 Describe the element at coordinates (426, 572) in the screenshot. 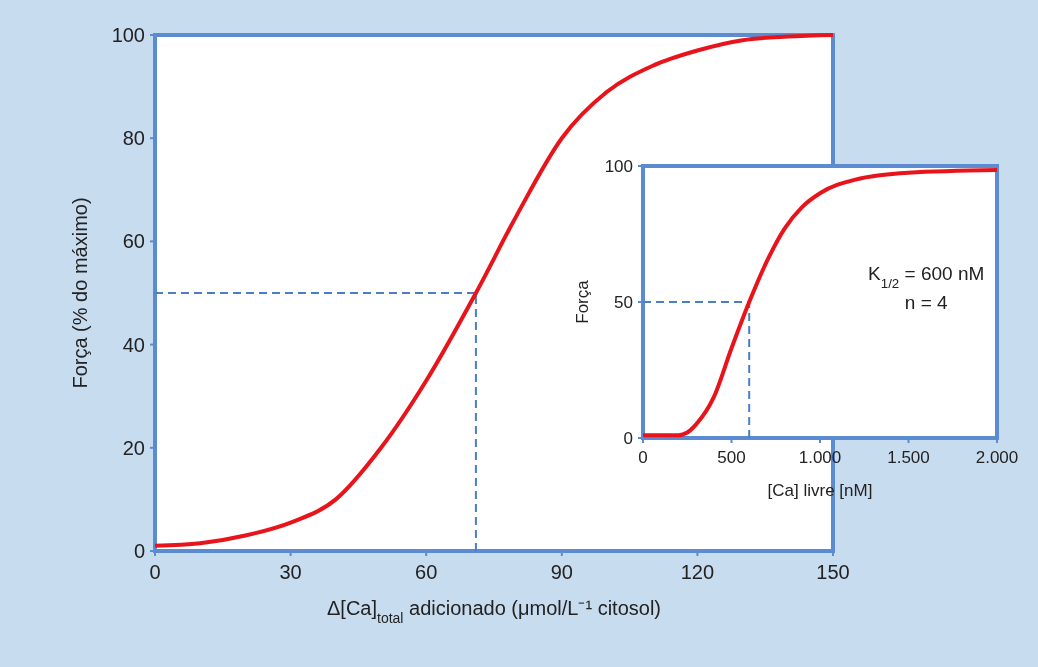

I see `x-tick-label: 60` at that location.